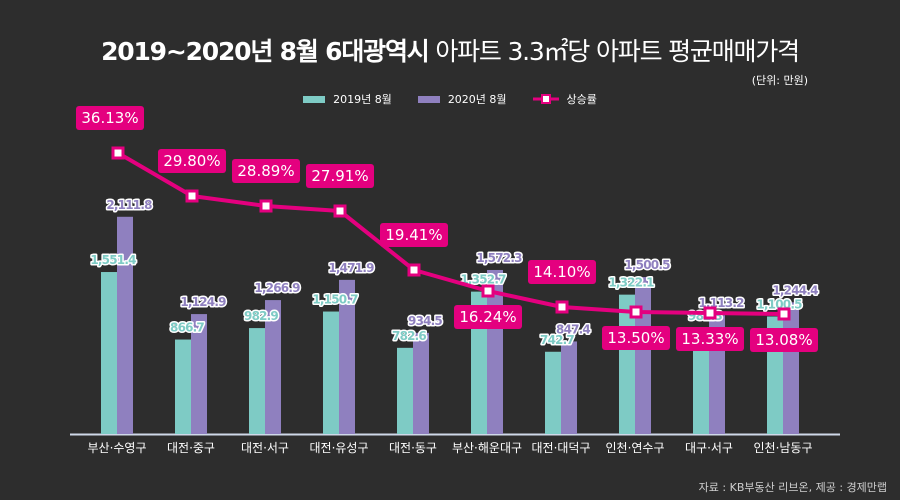 The image size is (900, 500). I want to click on title-bold: 2019~2020년 8월 6대광역시, so click(265, 51).